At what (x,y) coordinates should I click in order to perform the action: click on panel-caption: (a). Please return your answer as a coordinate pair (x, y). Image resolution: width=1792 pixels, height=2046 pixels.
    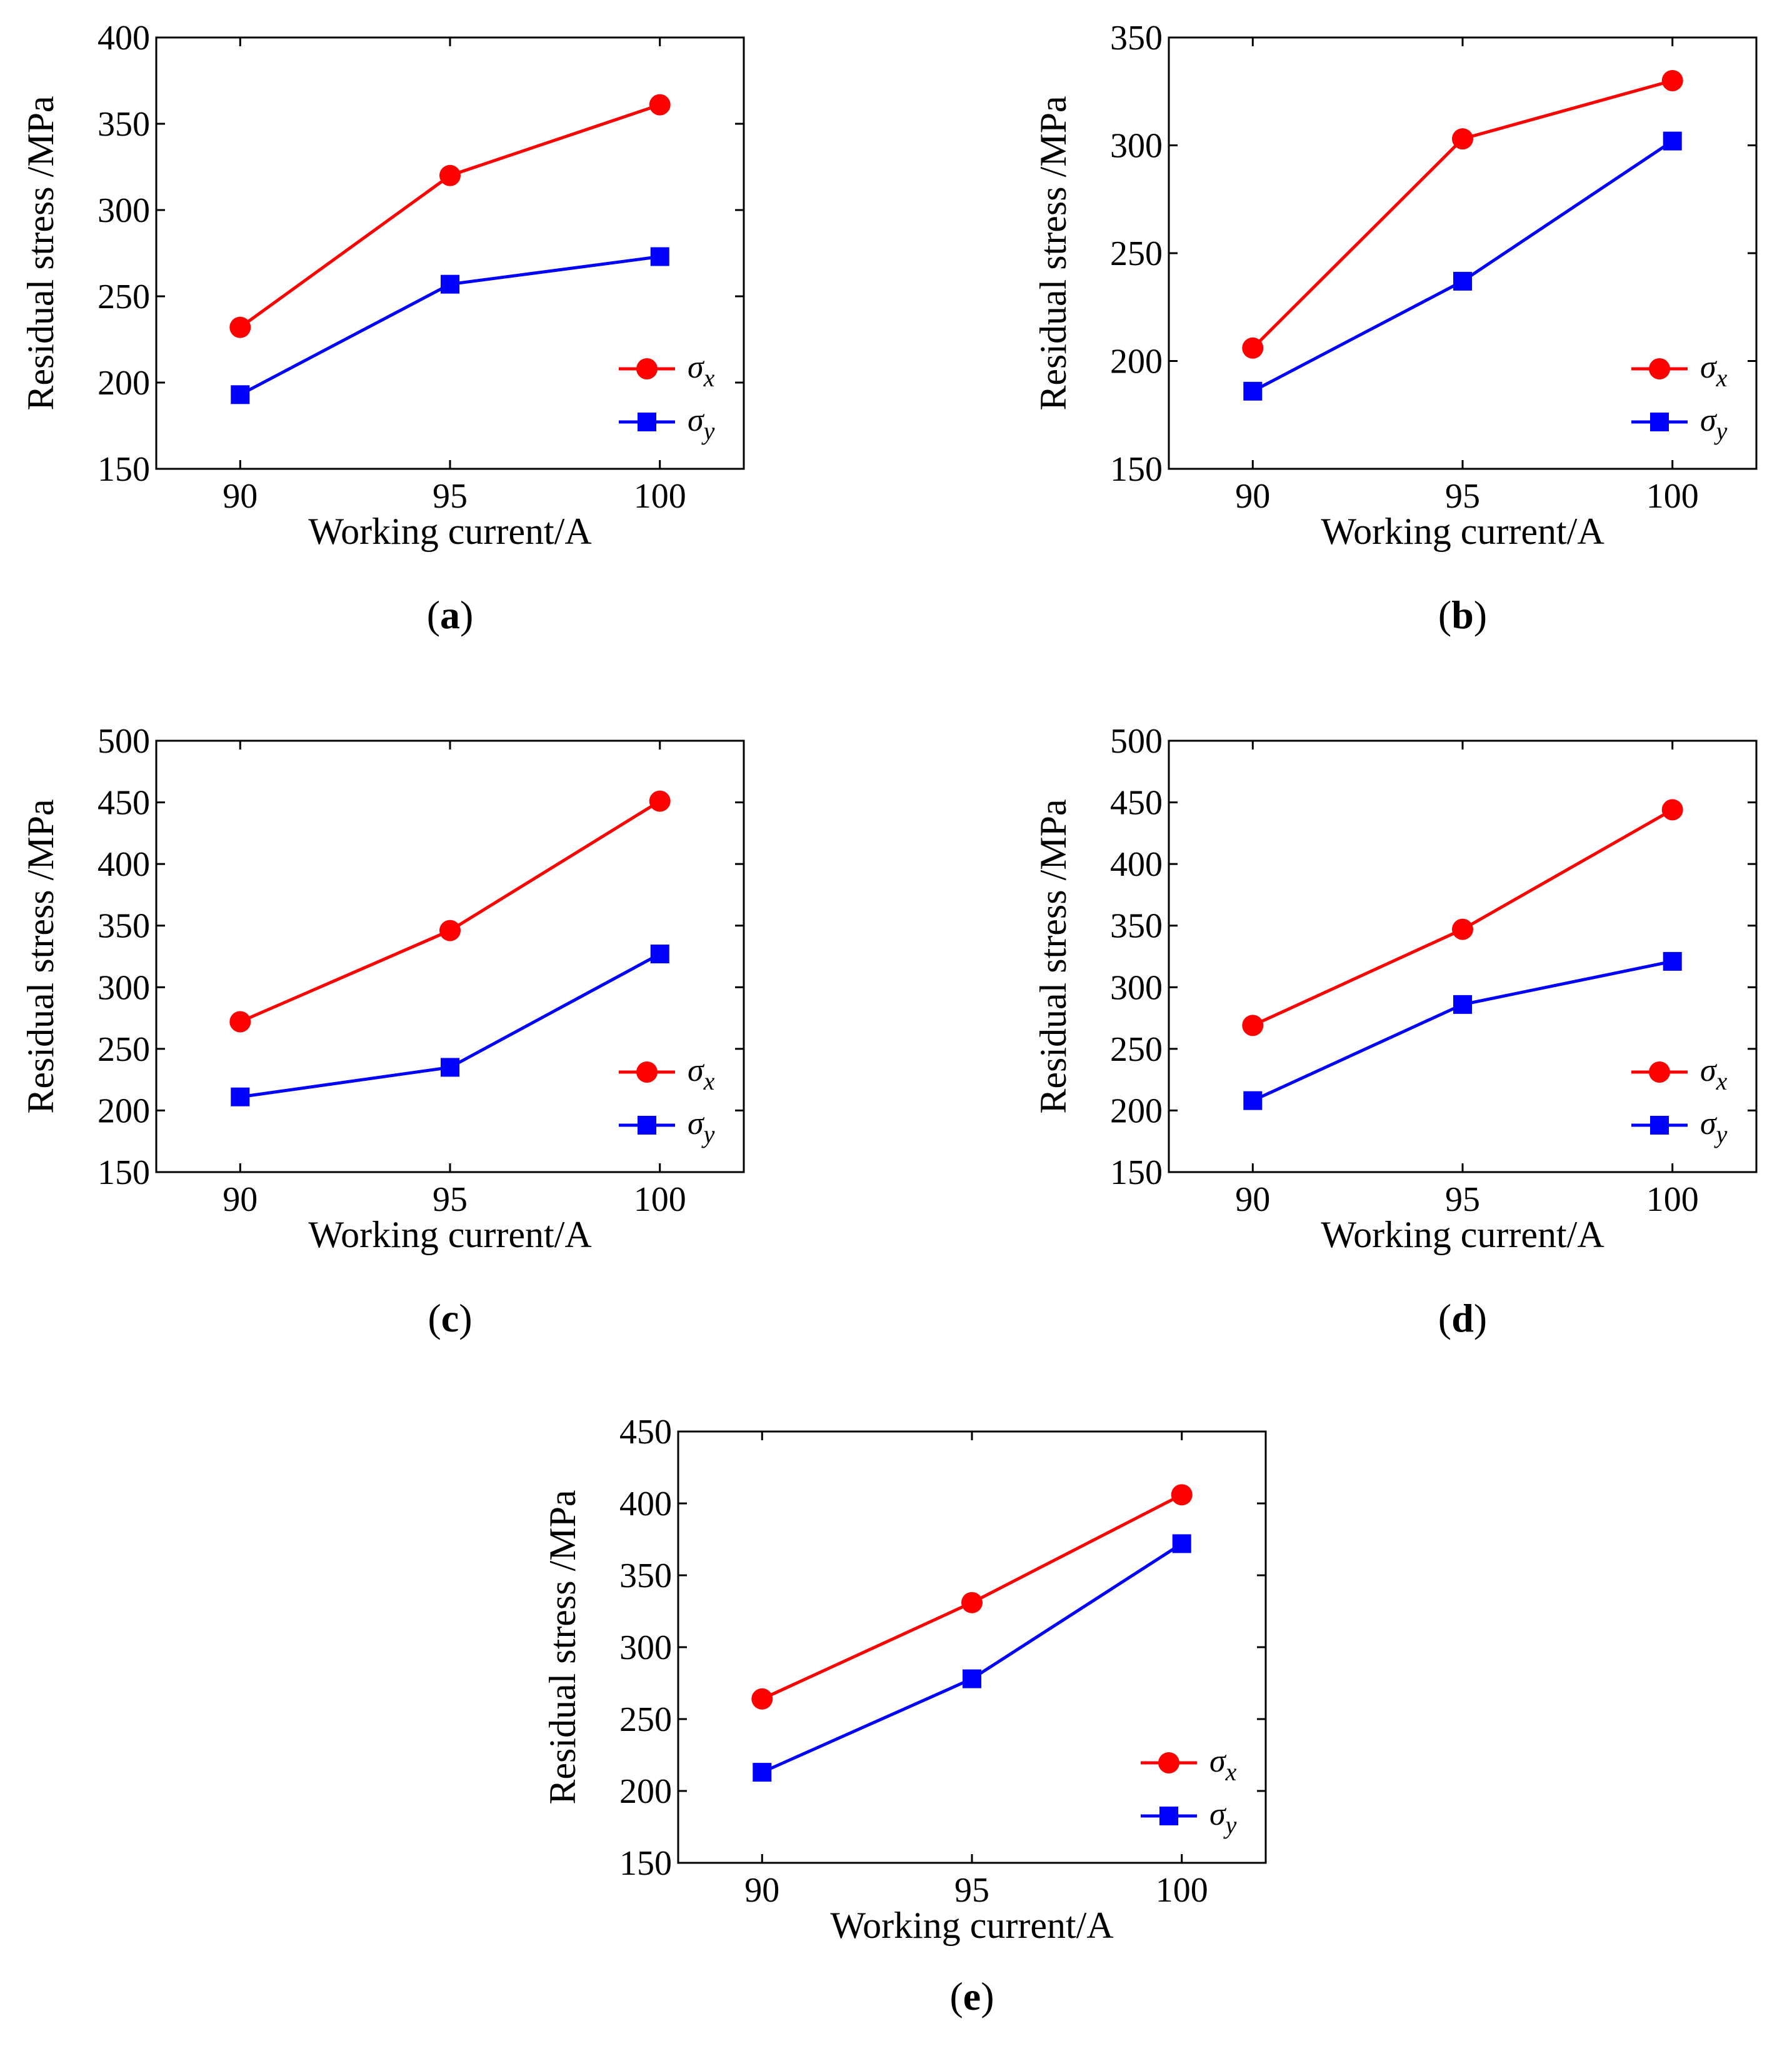
    Looking at the image, I should click on (450, 615).